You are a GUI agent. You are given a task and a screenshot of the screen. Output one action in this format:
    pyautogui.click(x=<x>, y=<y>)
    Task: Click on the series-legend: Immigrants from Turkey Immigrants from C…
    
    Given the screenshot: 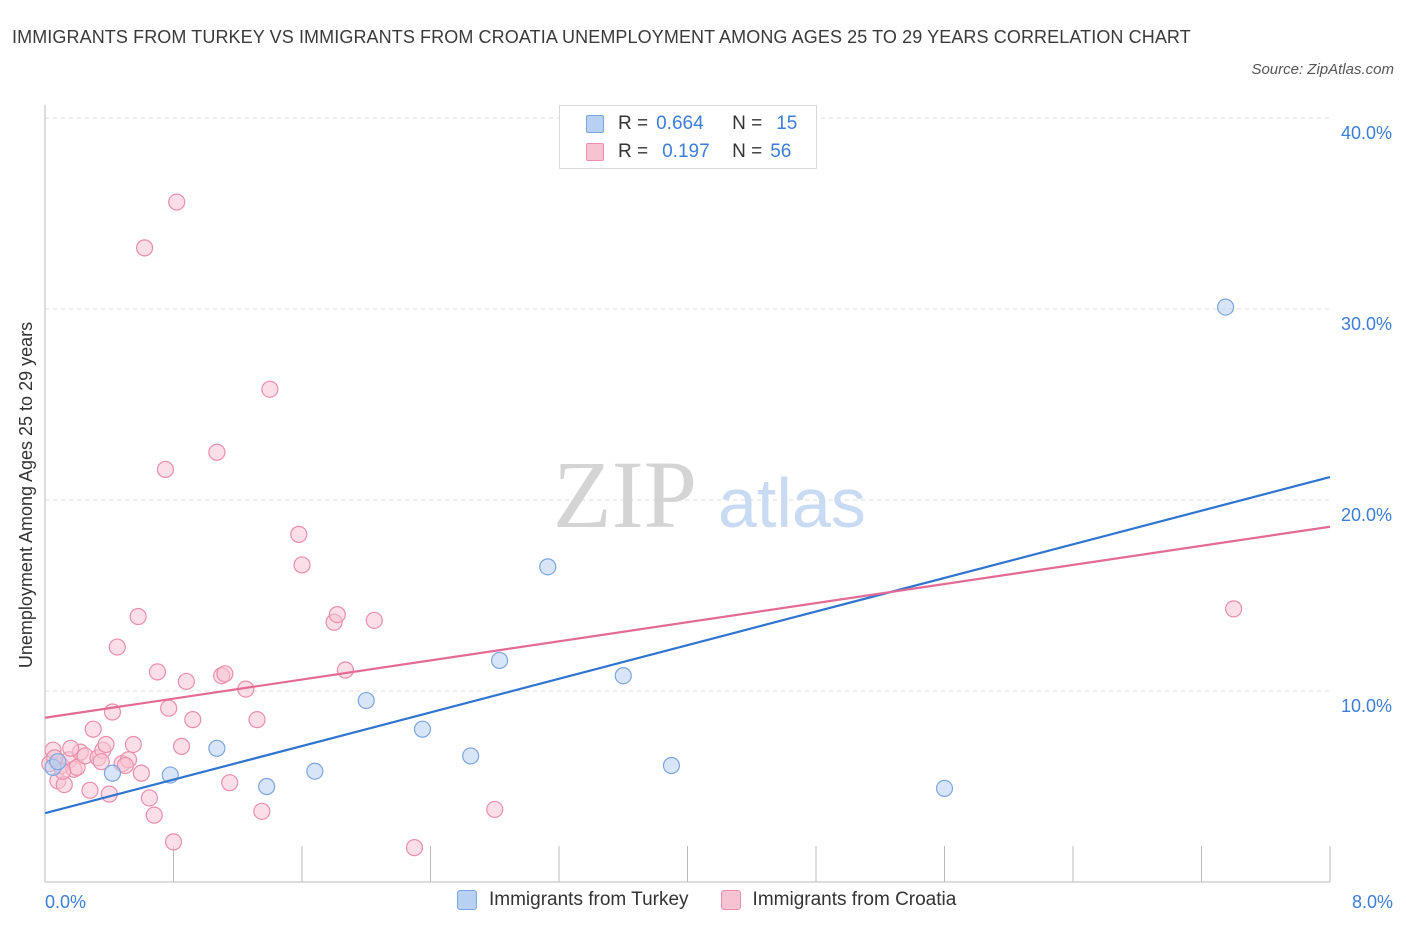 What is the action you would take?
    pyautogui.click(x=722, y=900)
    